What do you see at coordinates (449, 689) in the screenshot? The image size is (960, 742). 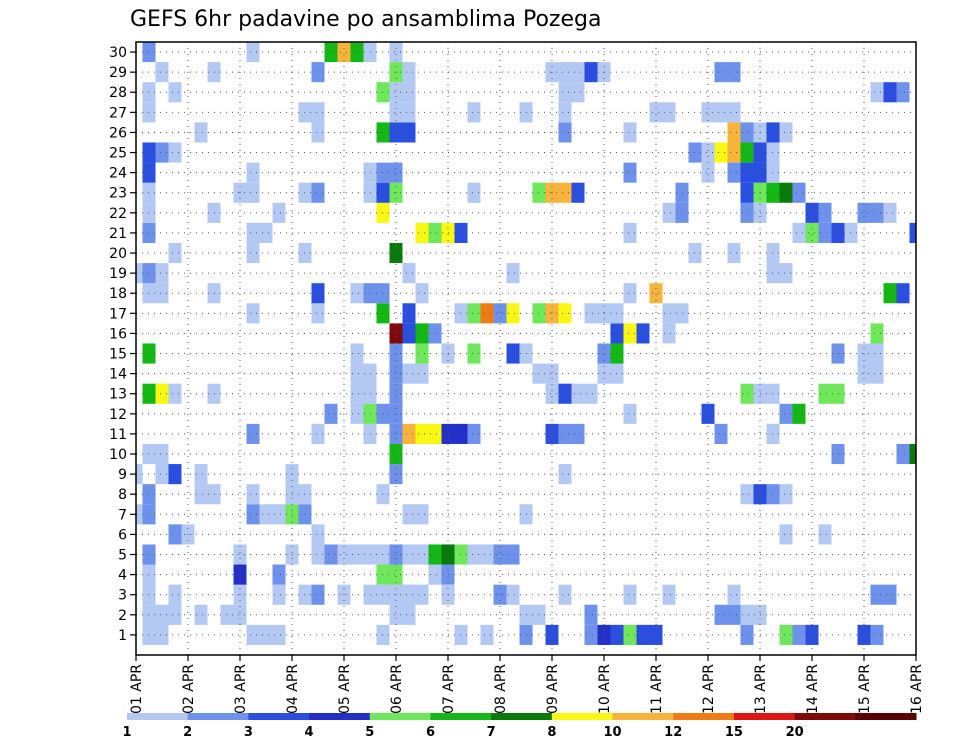 I see `x-tick-label: 07 APR` at bounding box center [449, 689].